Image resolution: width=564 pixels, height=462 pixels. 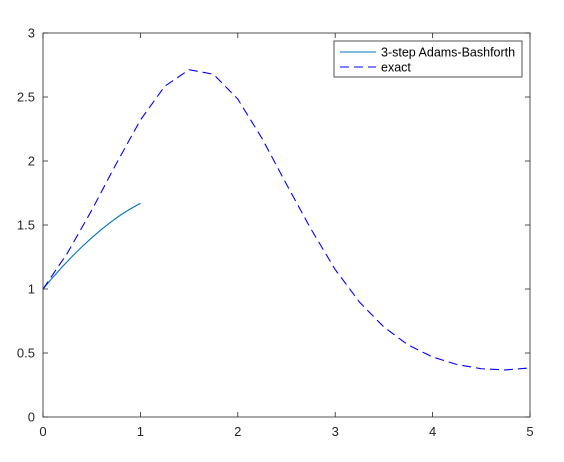 I want to click on x-tick-label: 4, so click(x=432, y=431).